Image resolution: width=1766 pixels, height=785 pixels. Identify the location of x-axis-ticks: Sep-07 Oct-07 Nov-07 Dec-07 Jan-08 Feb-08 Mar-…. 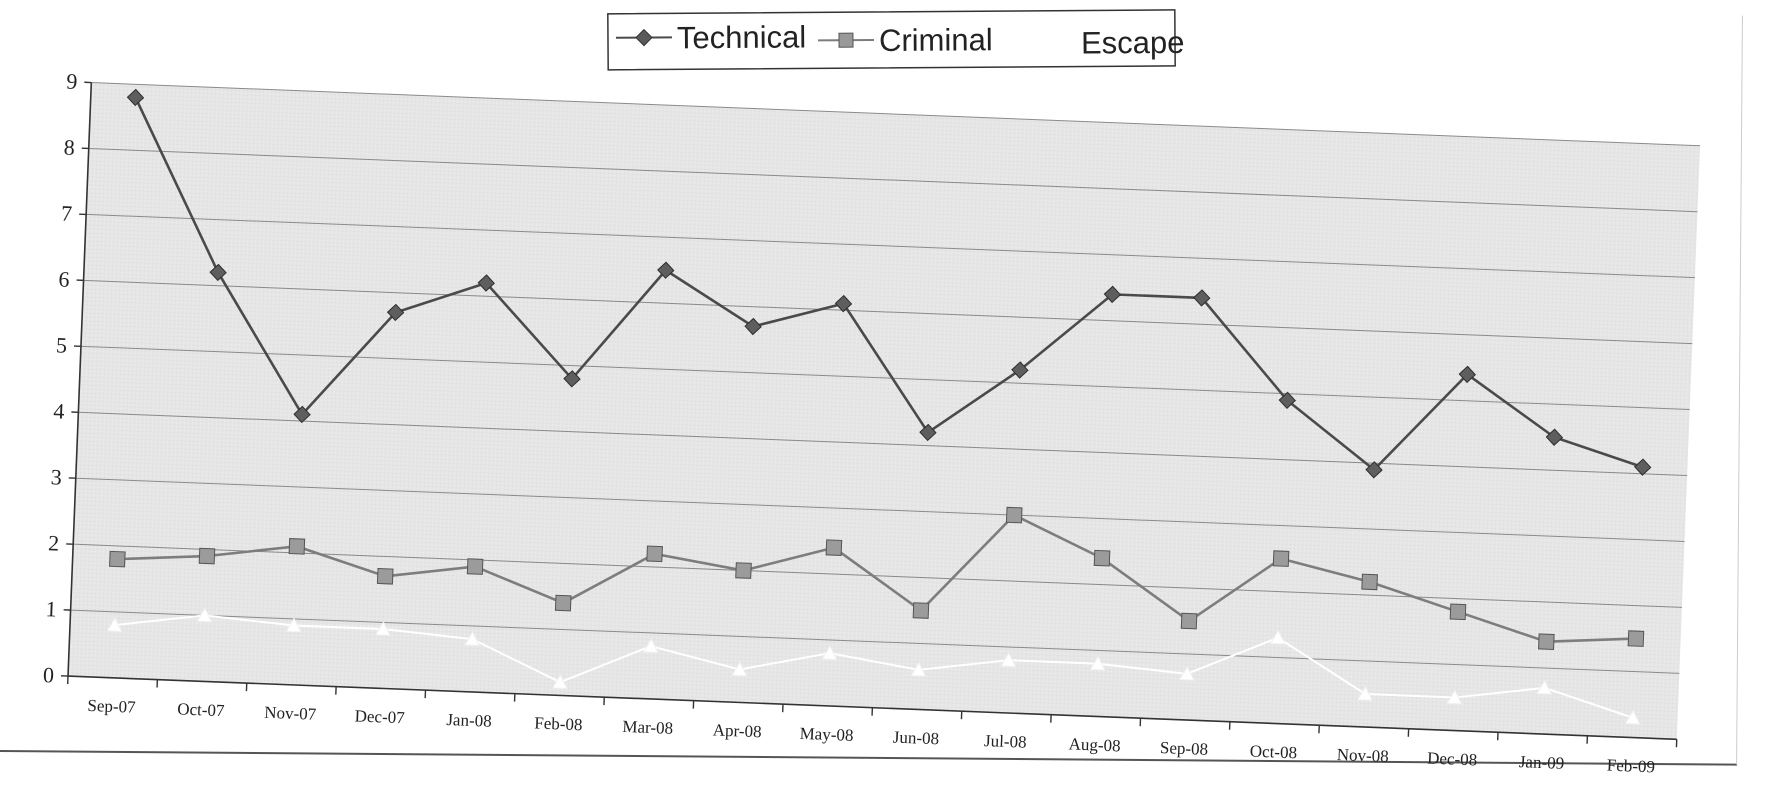
(872, 726).